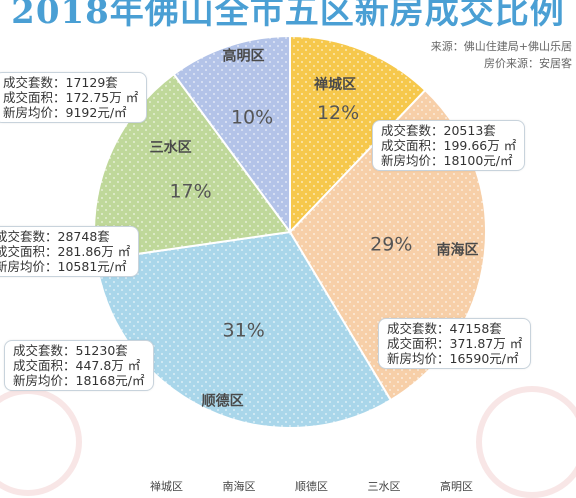  I want to click on info-box-shunde: 成交套数：51230套 成交面积：447.8万 ㎡ 新房均价：18168元/㎡, so click(79, 365).